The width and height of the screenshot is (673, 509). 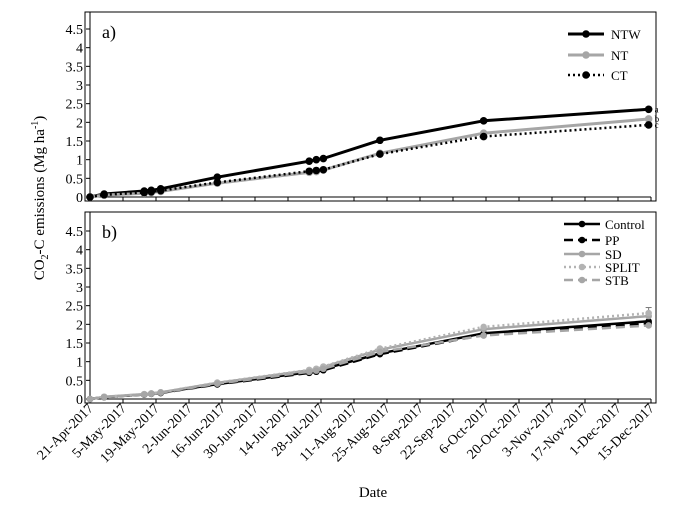 What do you see at coordinates (657, 119) in the screenshot?
I see `significance-letter: b` at bounding box center [657, 119].